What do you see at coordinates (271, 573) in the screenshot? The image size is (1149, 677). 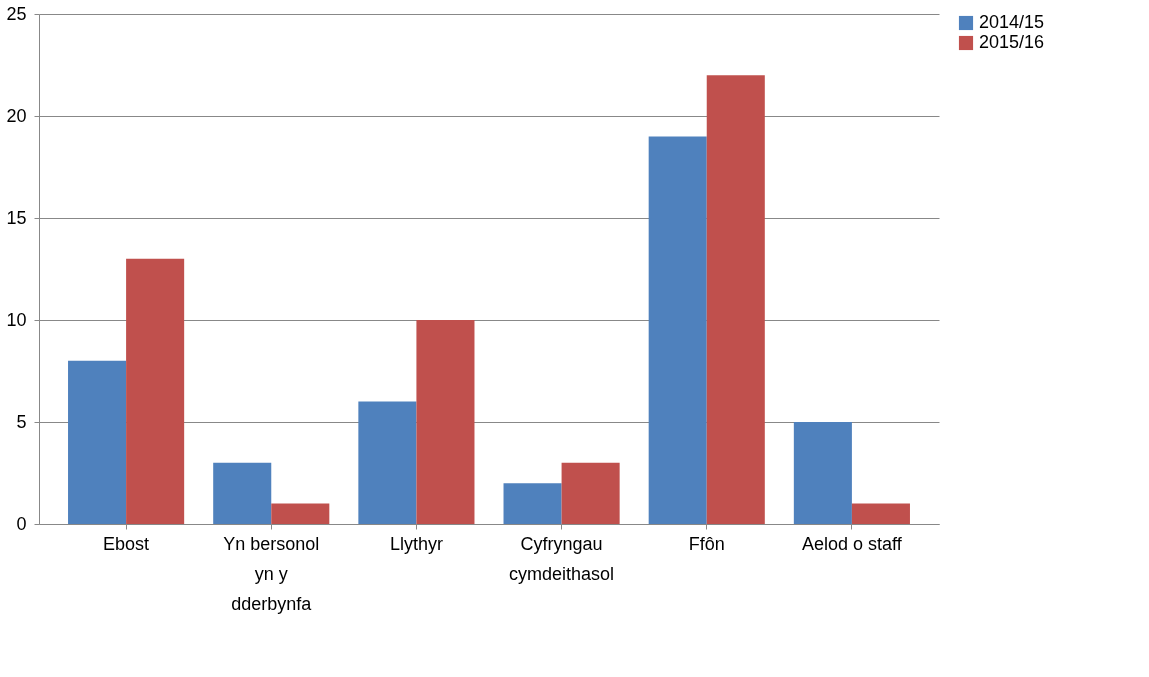 I see `x-tick-label: Yn bersonol yn y dderbynfa` at bounding box center [271, 573].